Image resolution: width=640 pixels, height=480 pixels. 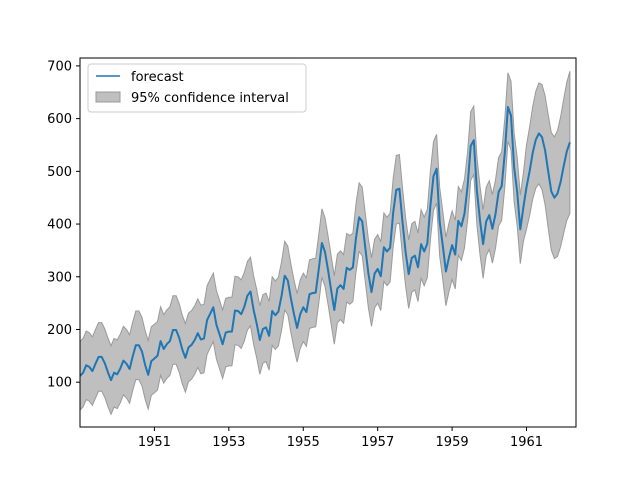 What do you see at coordinates (526, 442) in the screenshot?
I see `x-tick-label: 1961` at bounding box center [526, 442].